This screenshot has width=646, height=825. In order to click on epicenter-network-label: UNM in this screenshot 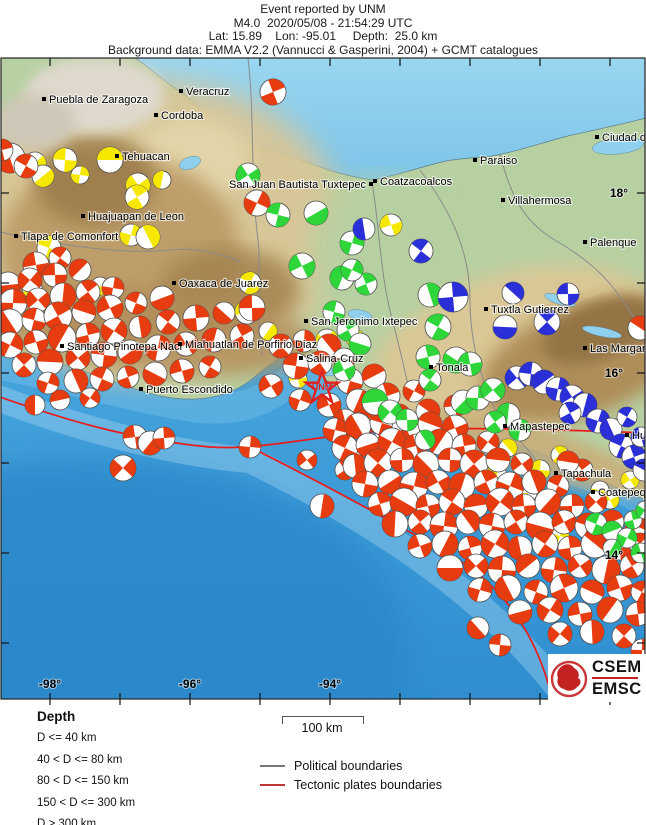, I will do `click(322, 387)`.